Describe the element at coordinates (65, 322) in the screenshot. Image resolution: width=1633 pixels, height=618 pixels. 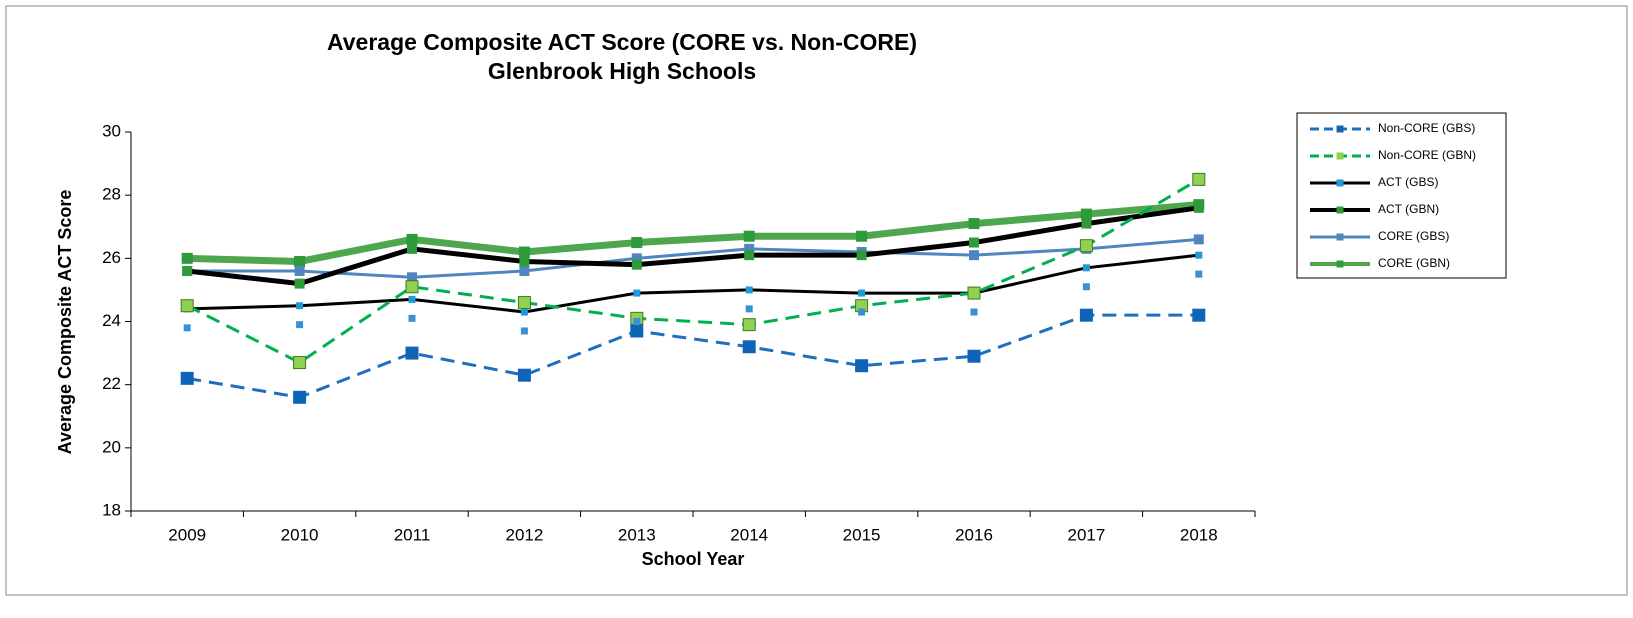
I see `y-axis-label: Average Composite ACT Score` at that location.